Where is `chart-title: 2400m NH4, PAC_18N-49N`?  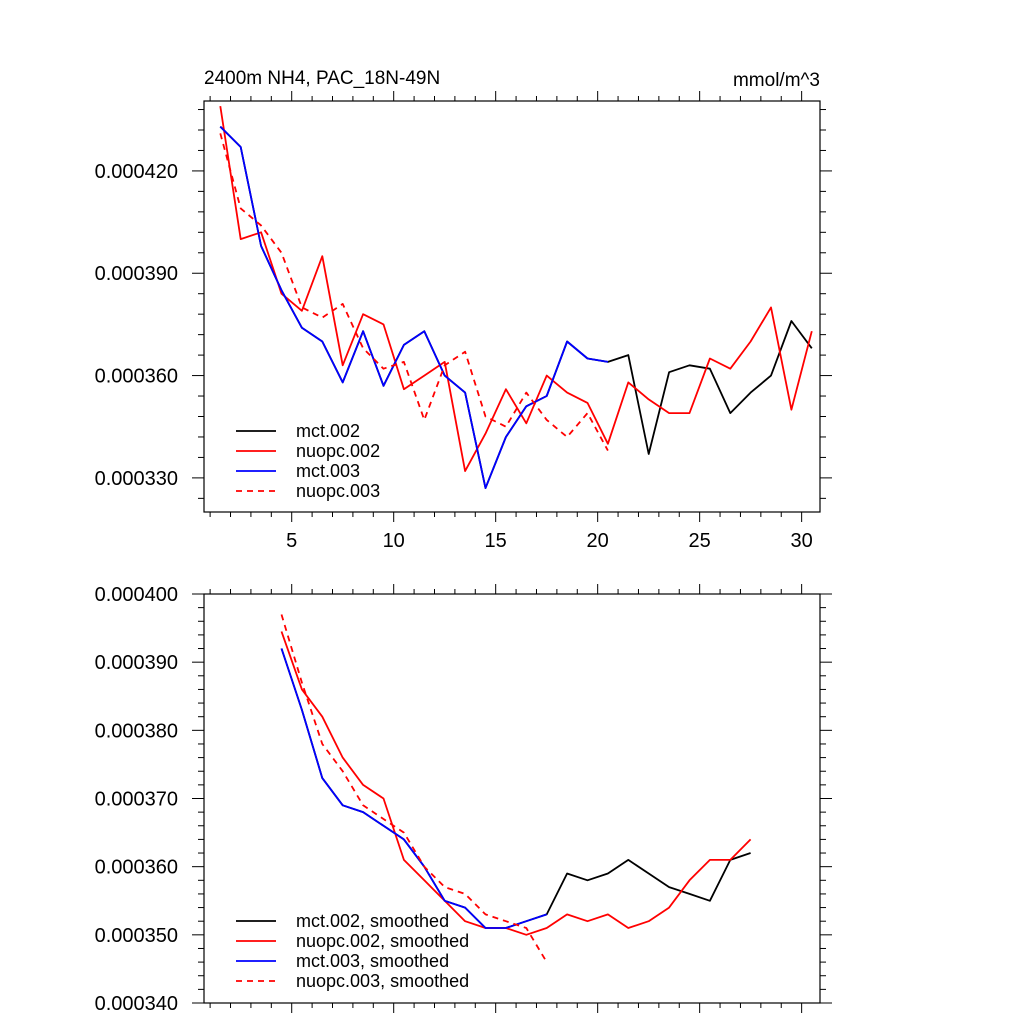 chart-title: 2400m NH4, PAC_18N-49N is located at coordinates (322, 78).